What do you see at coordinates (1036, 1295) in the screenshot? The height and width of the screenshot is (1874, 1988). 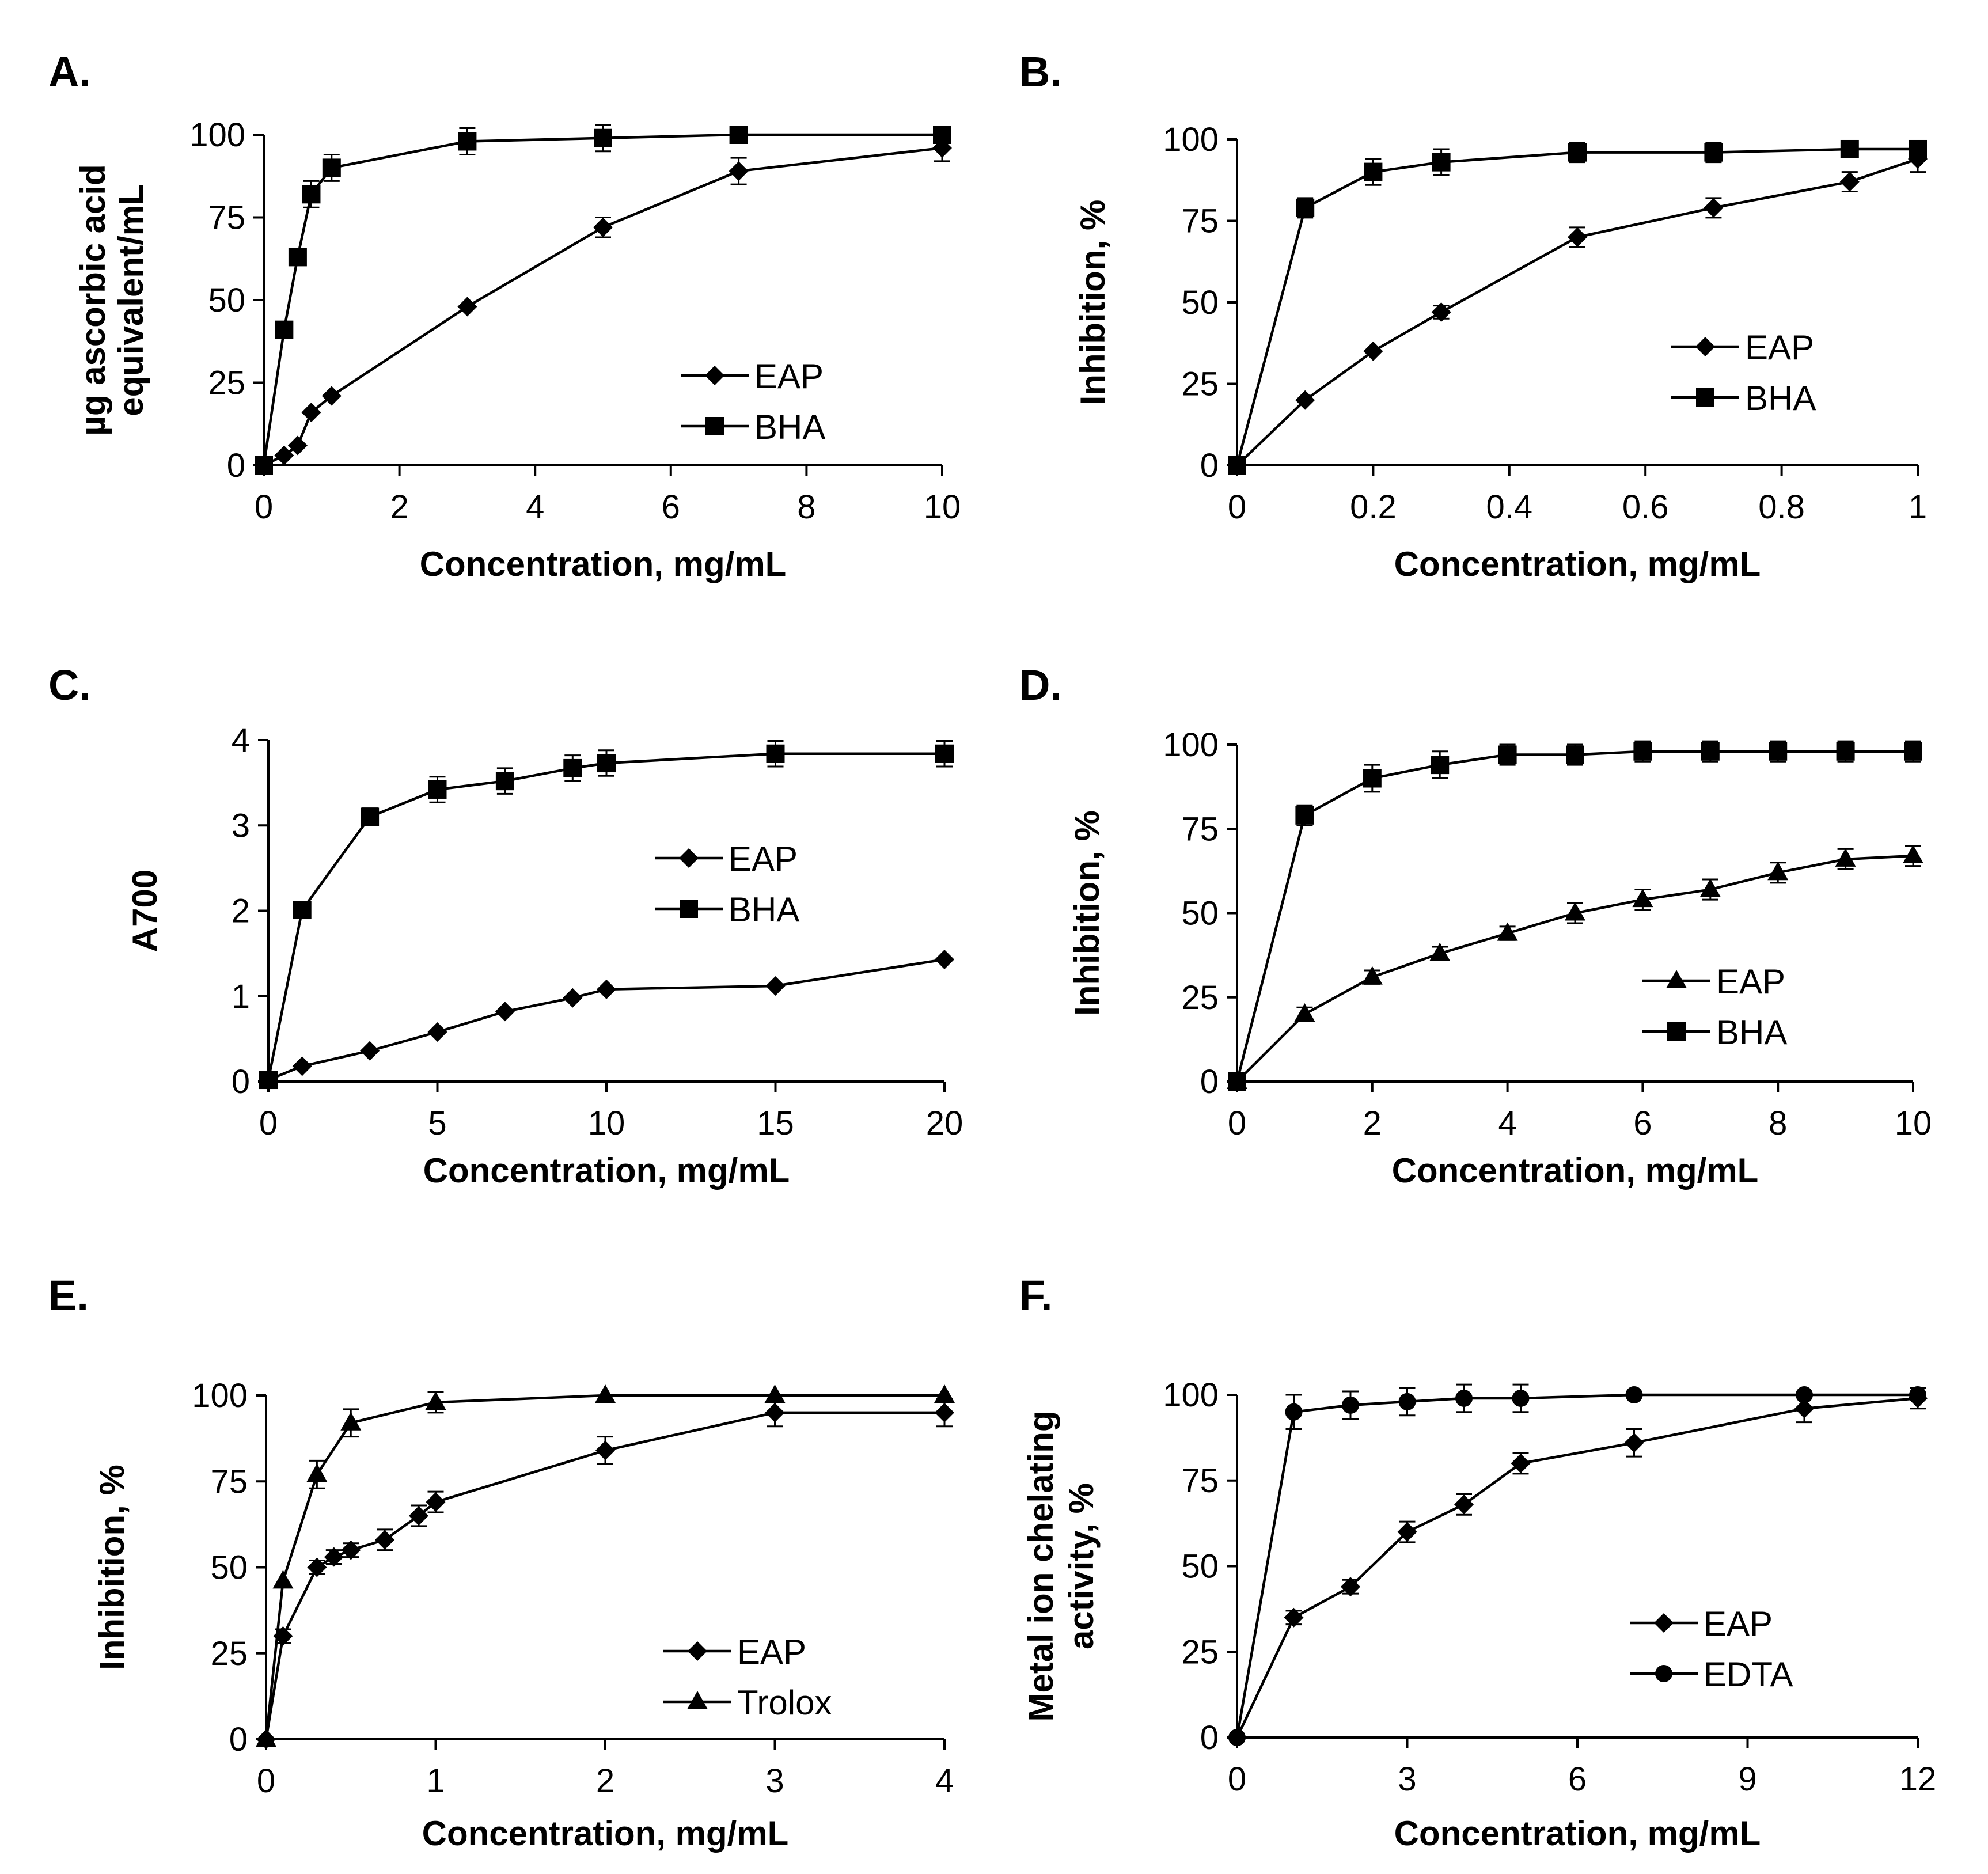 I see `panel-letter: F.` at bounding box center [1036, 1295].